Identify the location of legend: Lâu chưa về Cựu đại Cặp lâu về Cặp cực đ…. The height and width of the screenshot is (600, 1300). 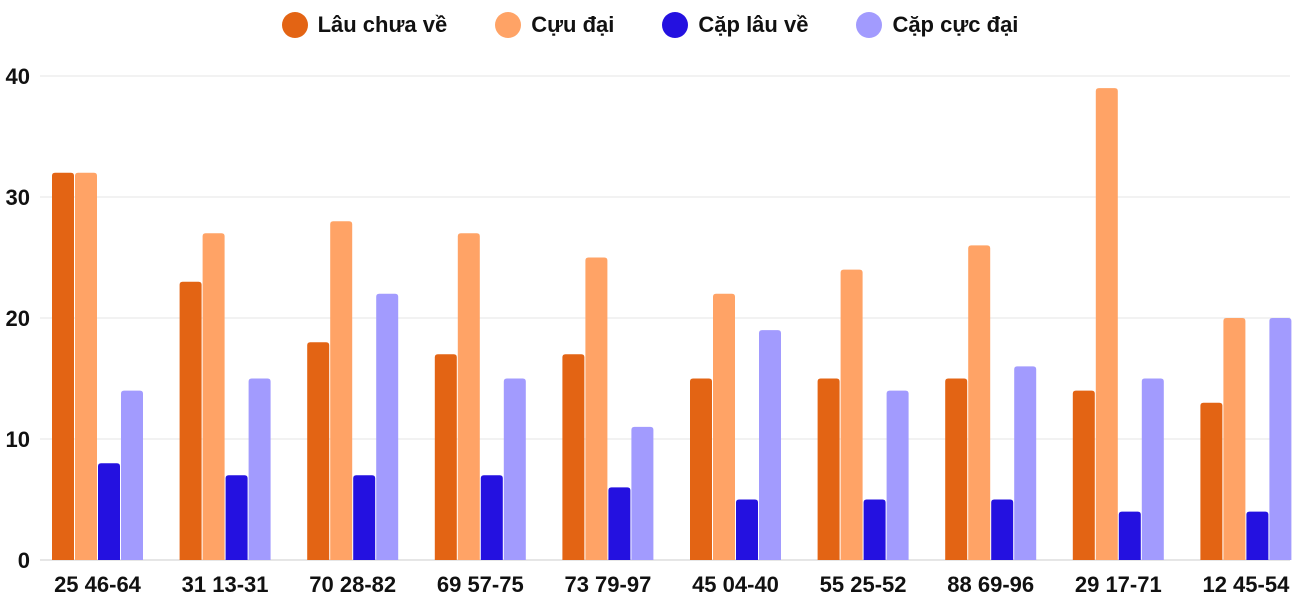
(650, 25).